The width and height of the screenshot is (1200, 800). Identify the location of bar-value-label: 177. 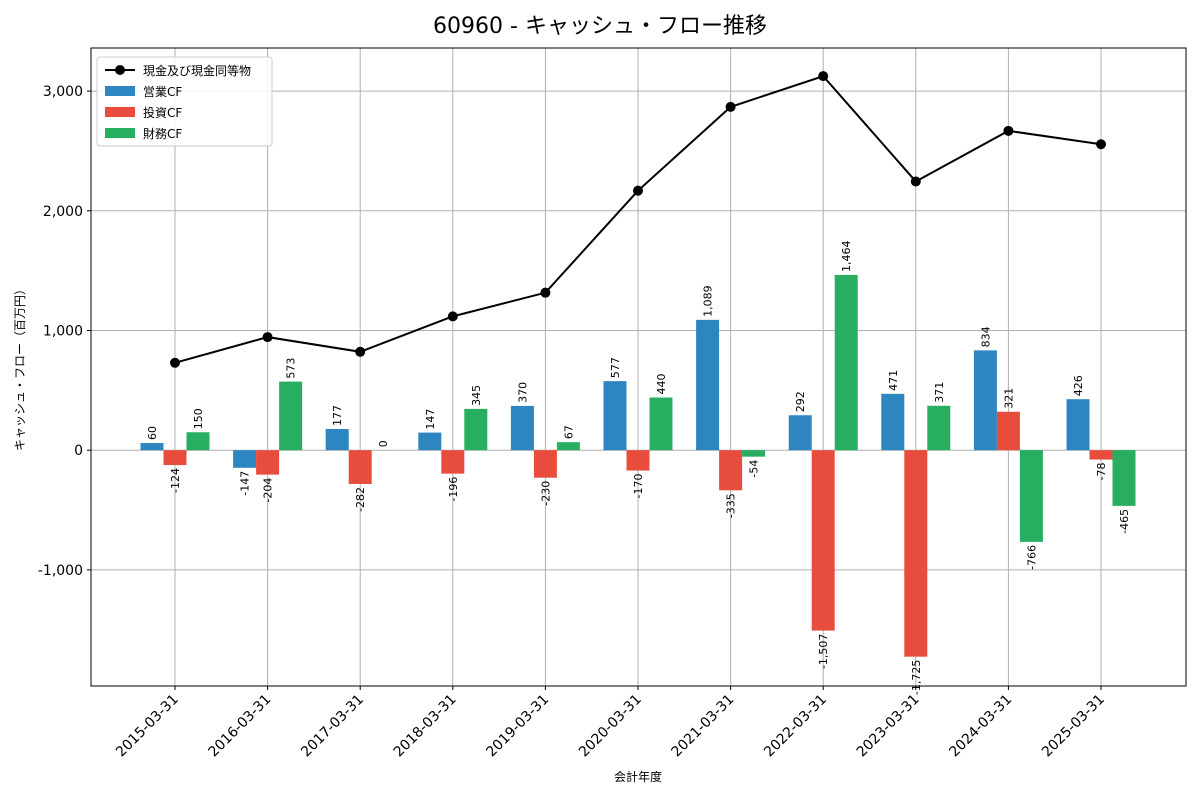
(337, 415).